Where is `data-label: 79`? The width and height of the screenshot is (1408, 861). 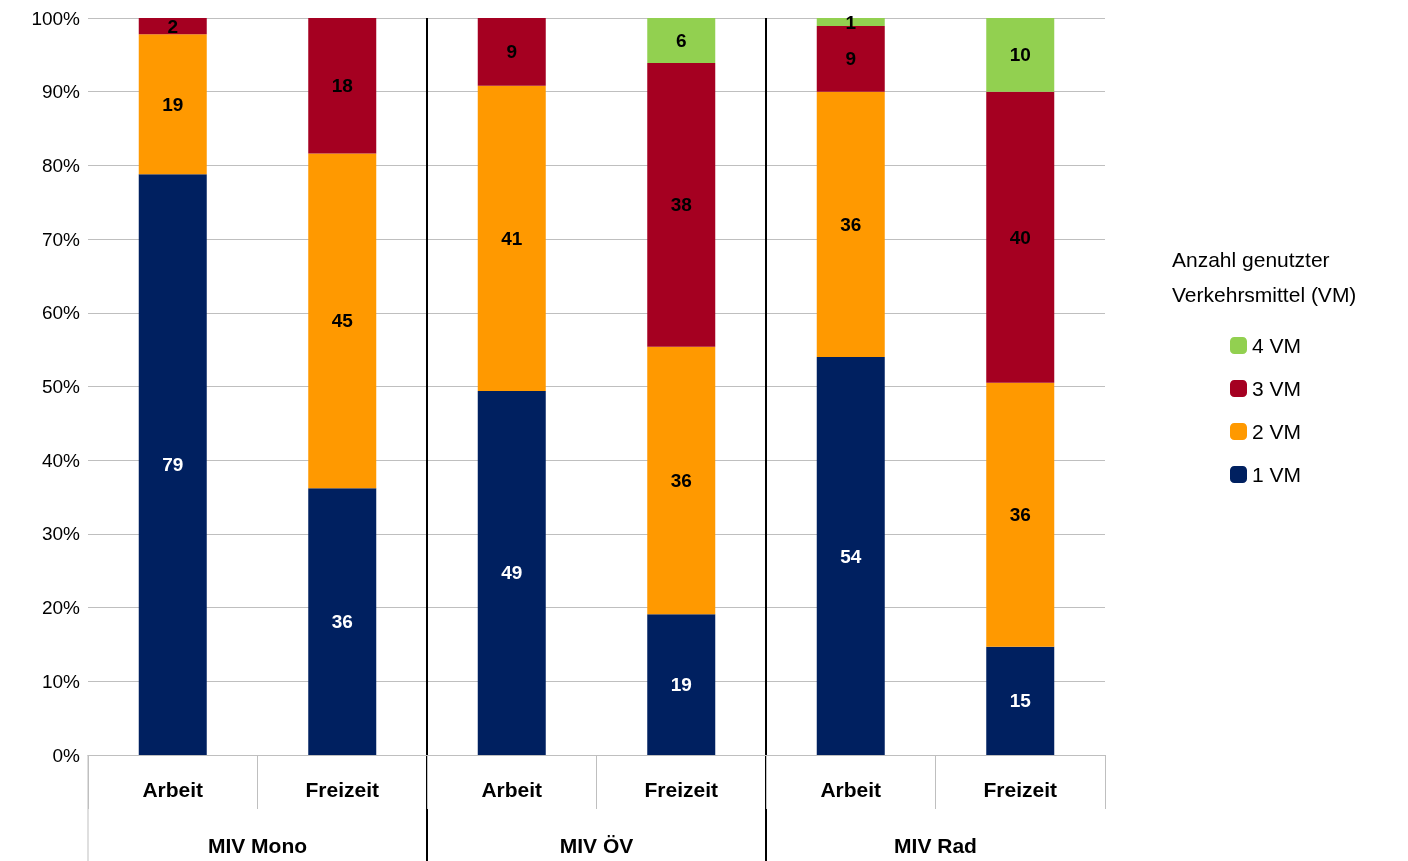 data-label: 79 is located at coordinates (173, 465).